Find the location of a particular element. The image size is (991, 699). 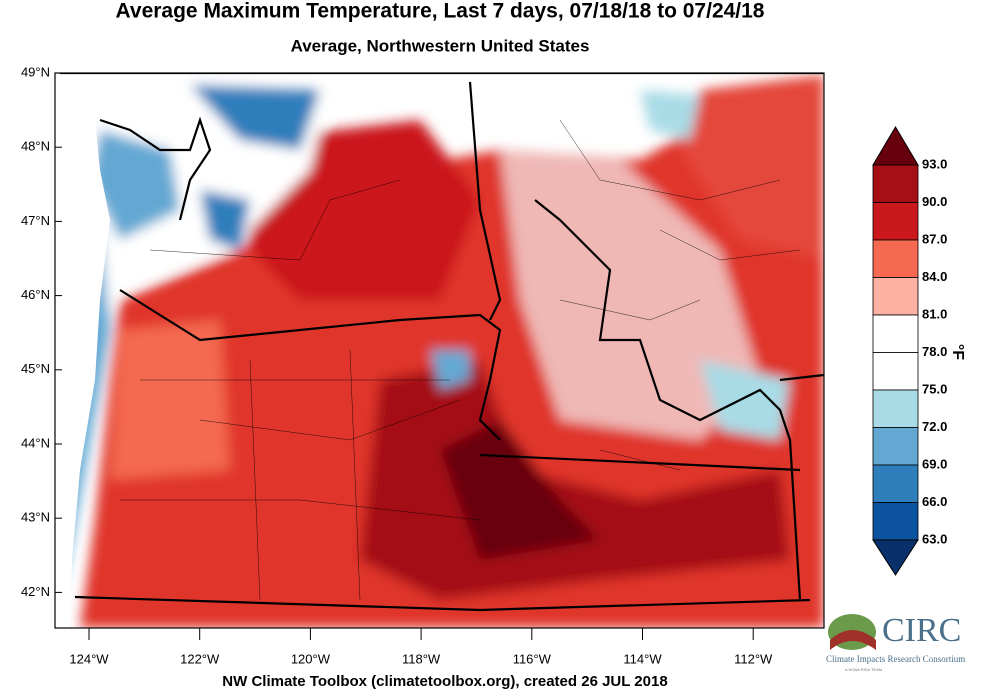

lat-label: 45°N is located at coordinates (35, 368).